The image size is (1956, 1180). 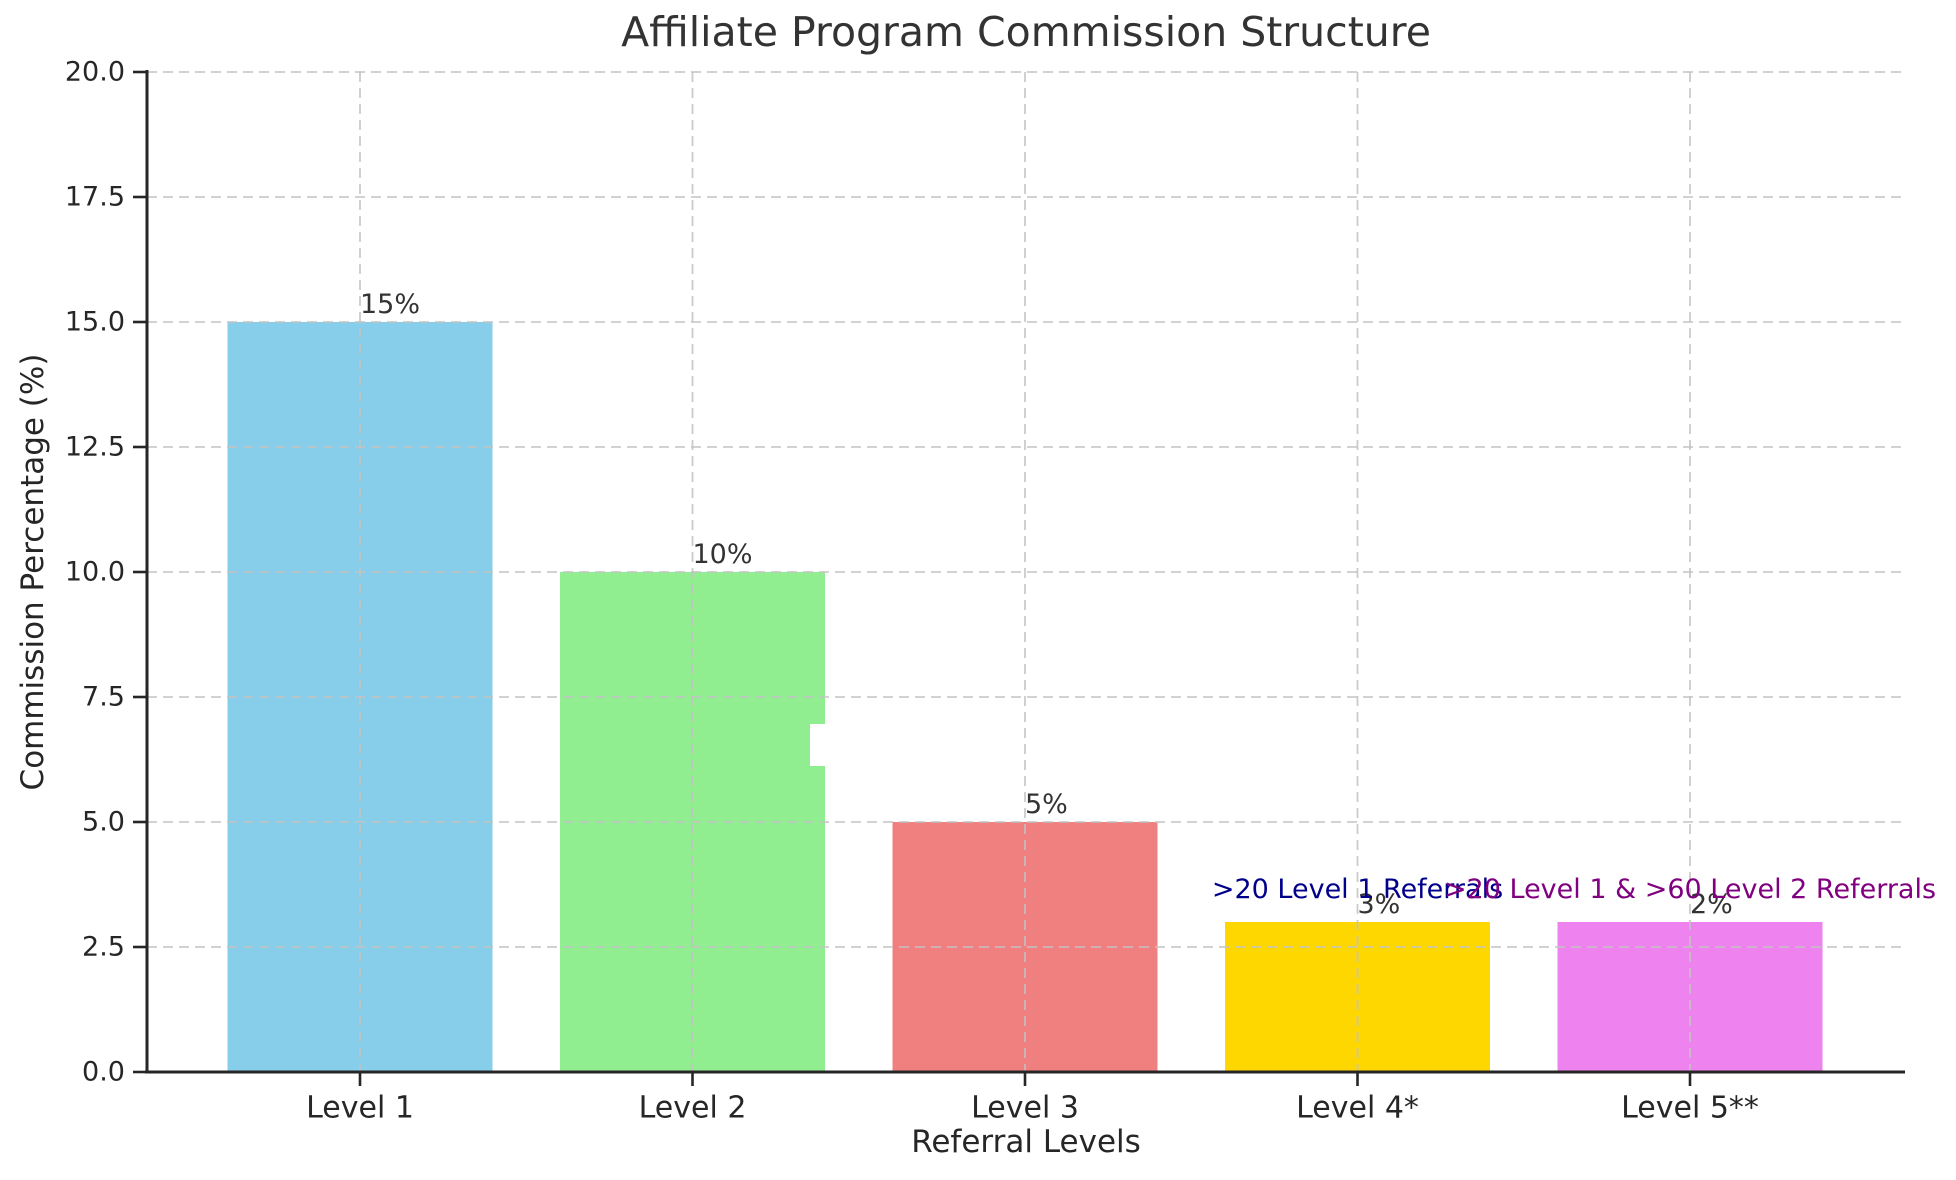 I want to click on bar-value-label-4: 3%, so click(x=1379, y=904).